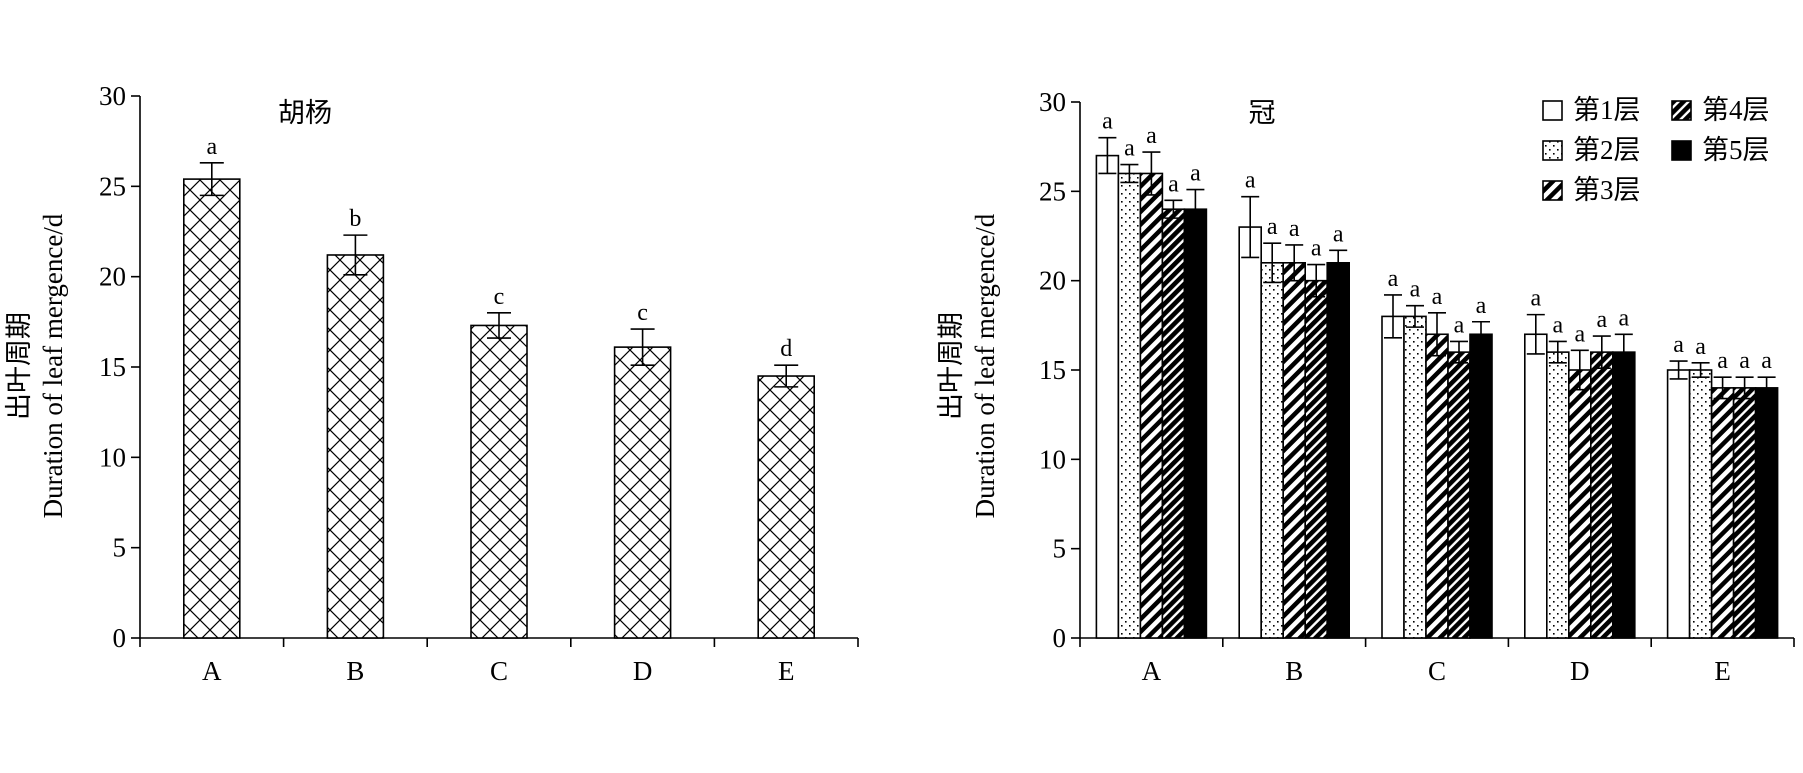  I want to click on y-tick-label: 5, so click(1060, 549).